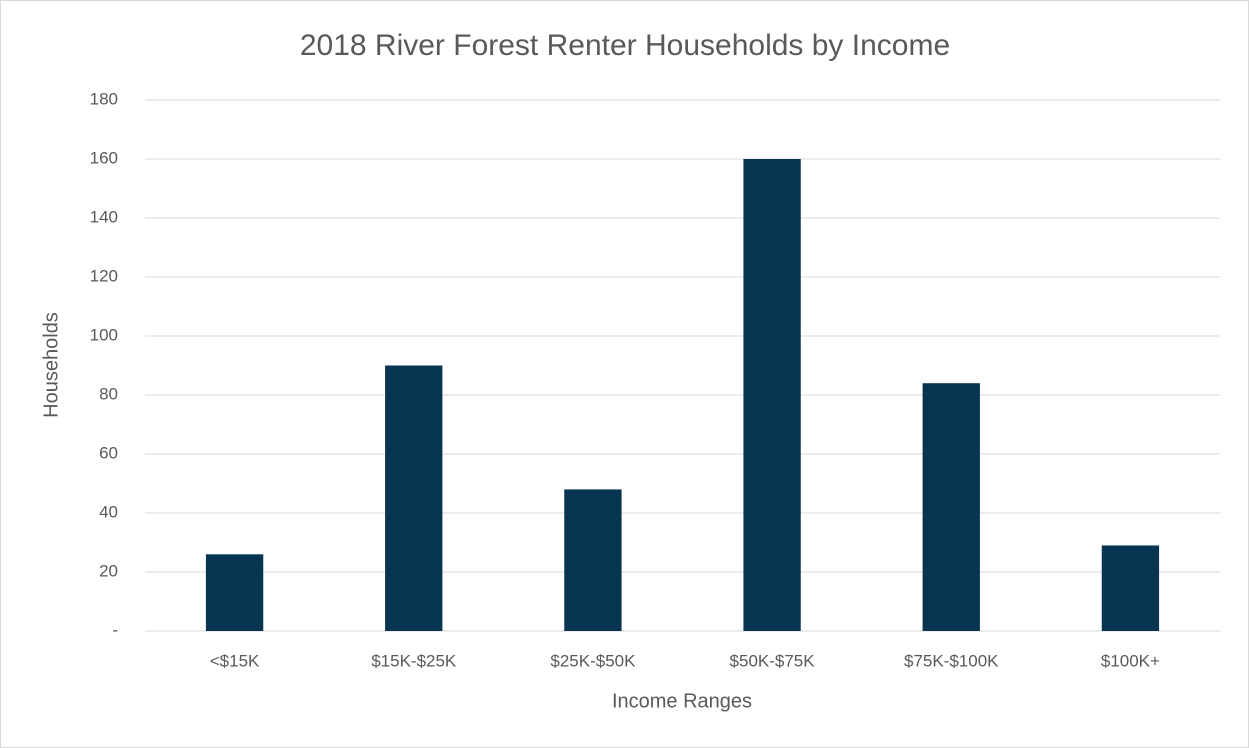 The height and width of the screenshot is (748, 1249). What do you see at coordinates (414, 660) in the screenshot?
I see `x-tick-label: $15K-$25K` at bounding box center [414, 660].